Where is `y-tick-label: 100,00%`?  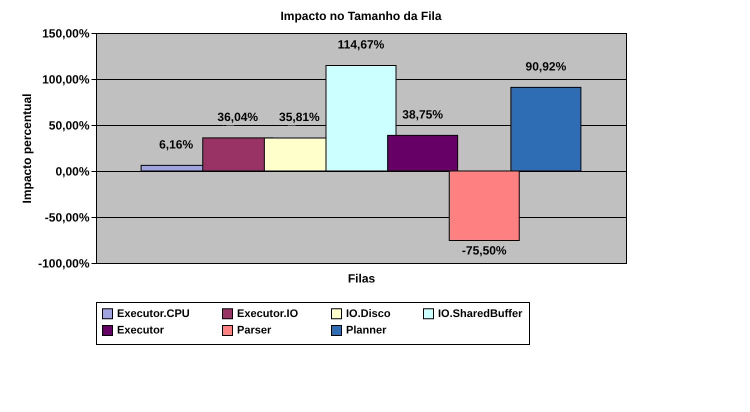
y-tick-label: 100,00% is located at coordinates (66, 79).